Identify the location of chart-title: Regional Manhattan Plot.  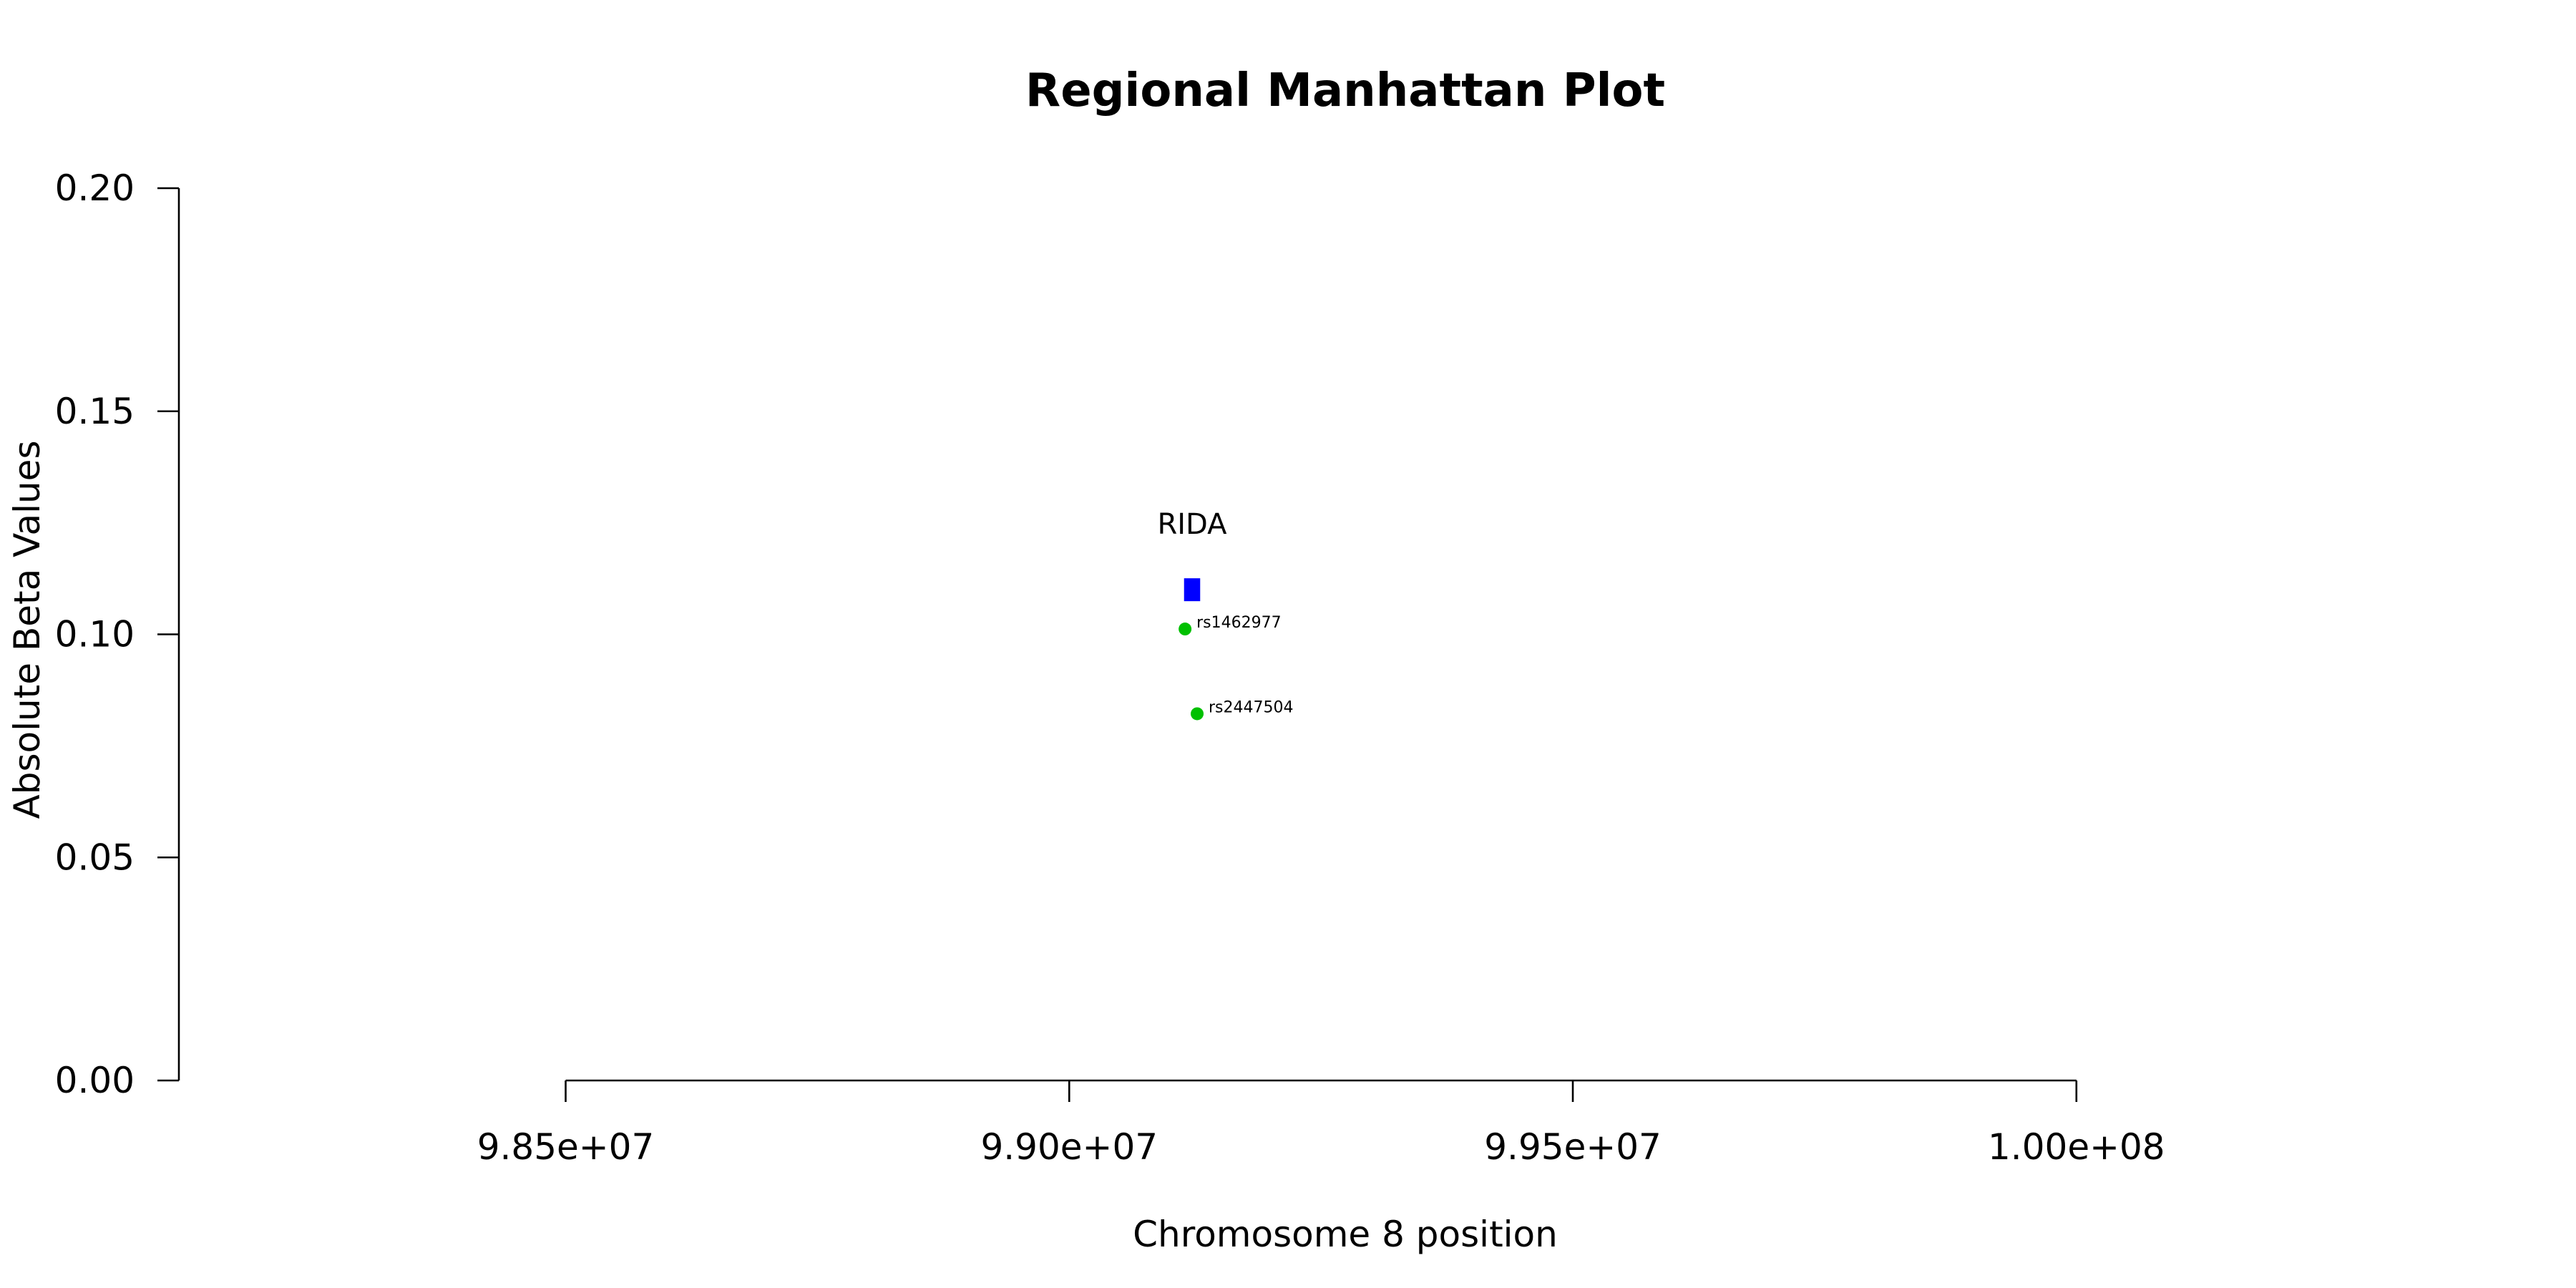
(1345, 90).